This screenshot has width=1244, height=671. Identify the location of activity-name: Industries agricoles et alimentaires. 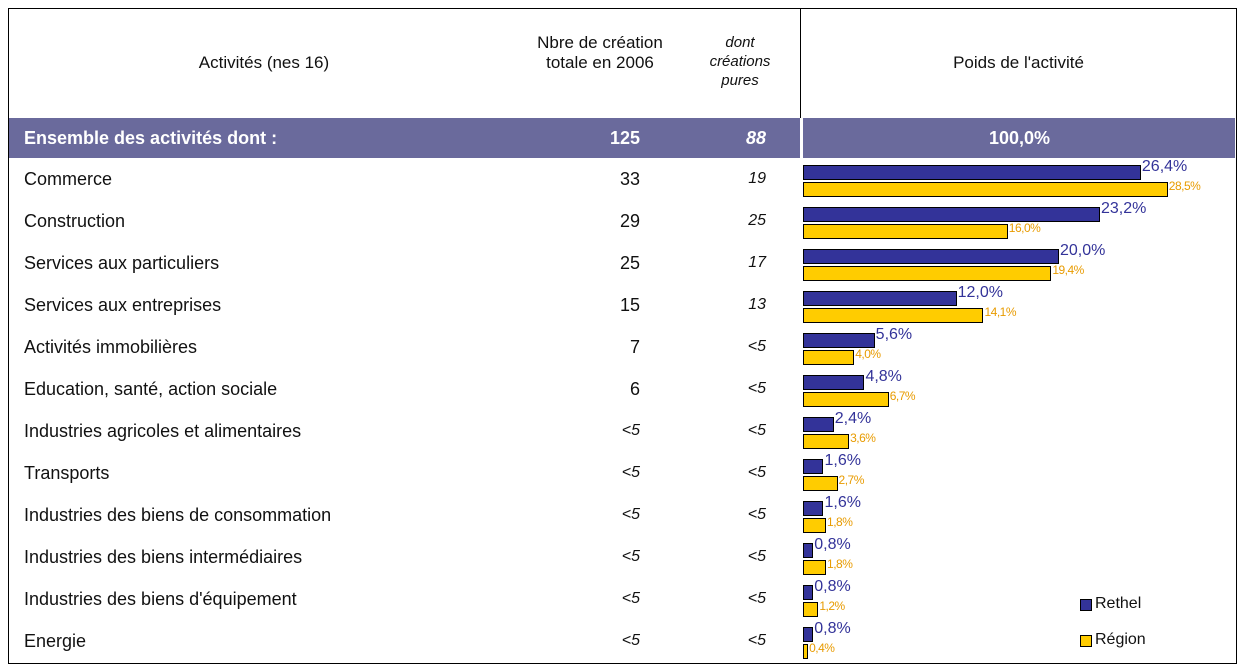
(163, 431).